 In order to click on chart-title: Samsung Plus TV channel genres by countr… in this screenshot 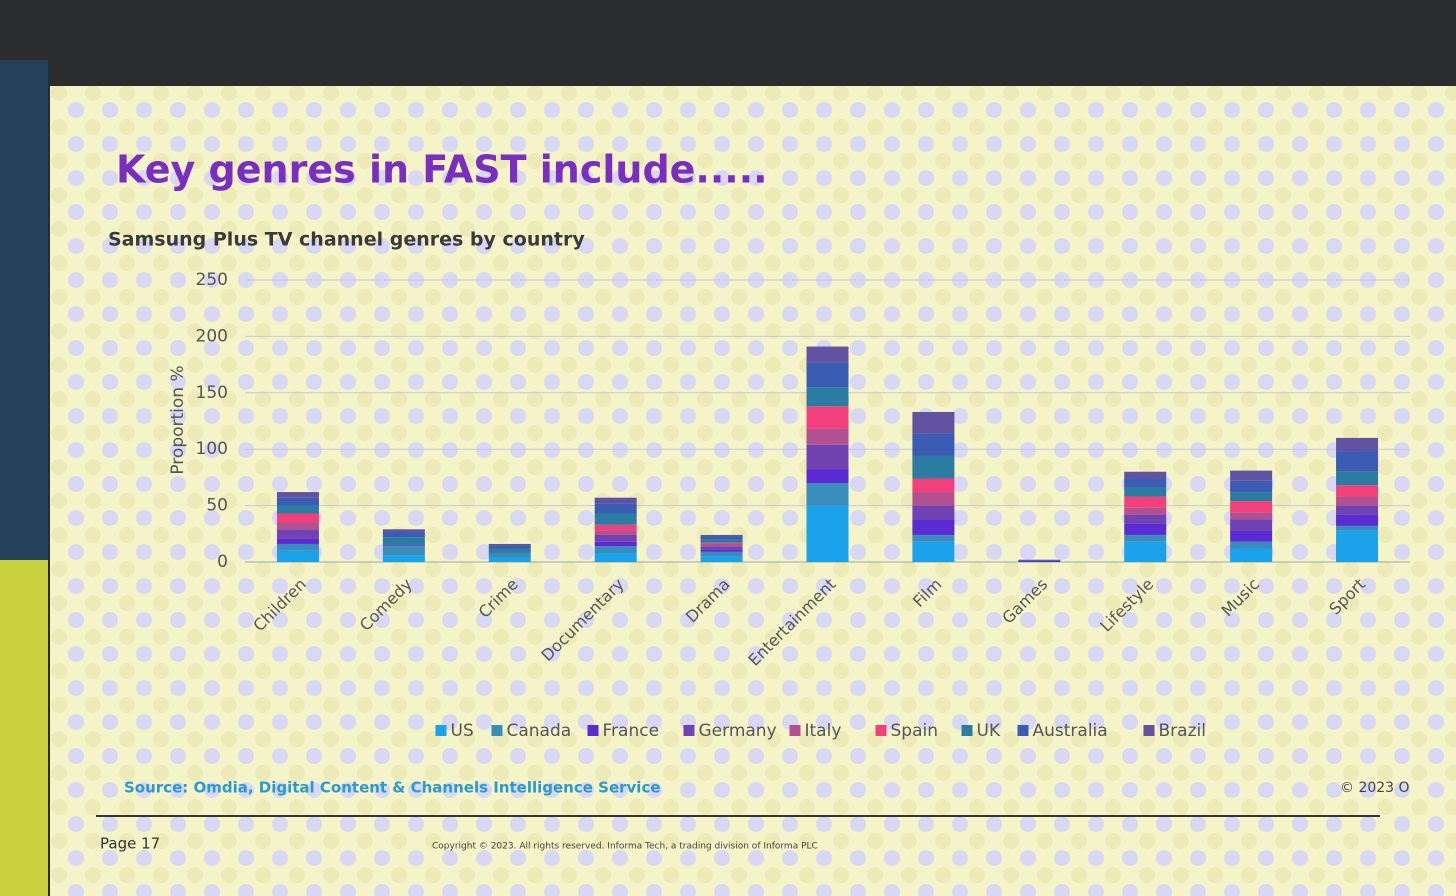, I will do `click(346, 240)`.